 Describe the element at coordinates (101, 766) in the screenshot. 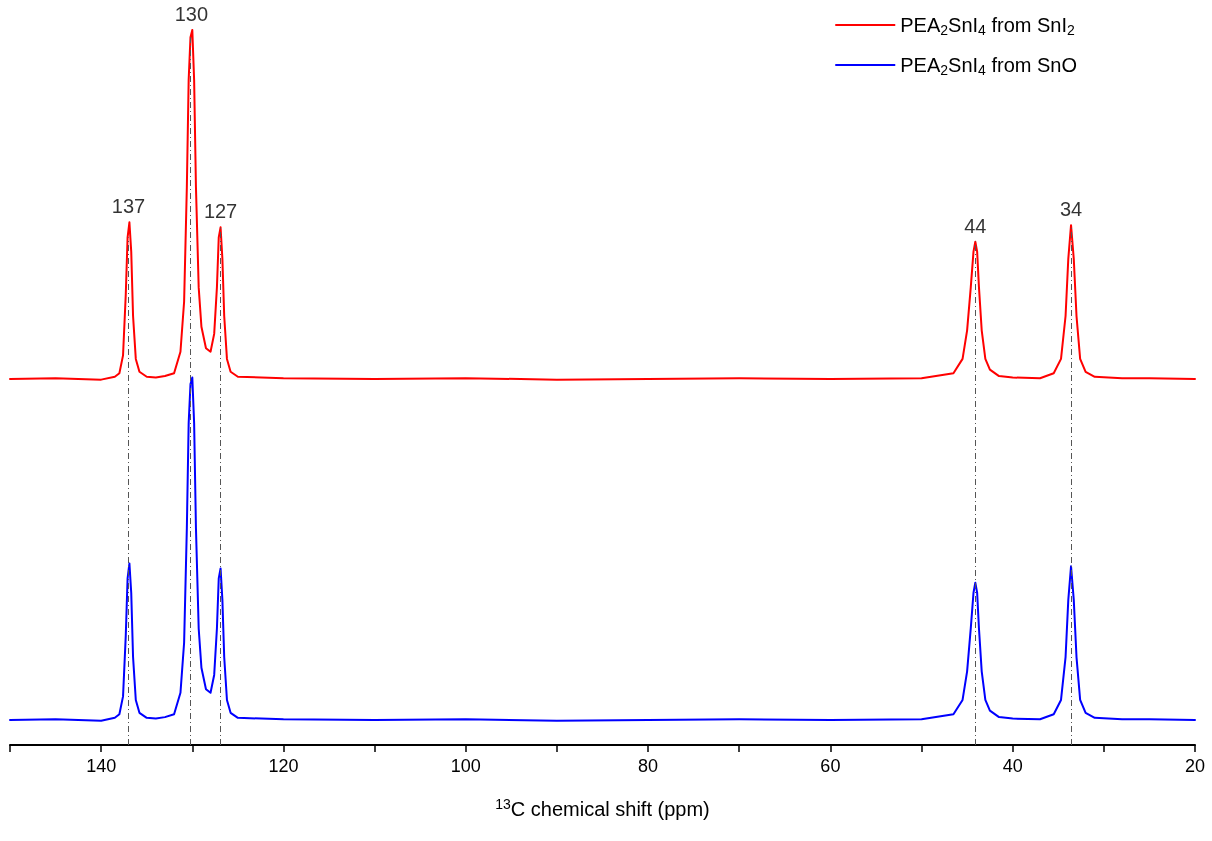

I see `x-tick-label: 140` at that location.